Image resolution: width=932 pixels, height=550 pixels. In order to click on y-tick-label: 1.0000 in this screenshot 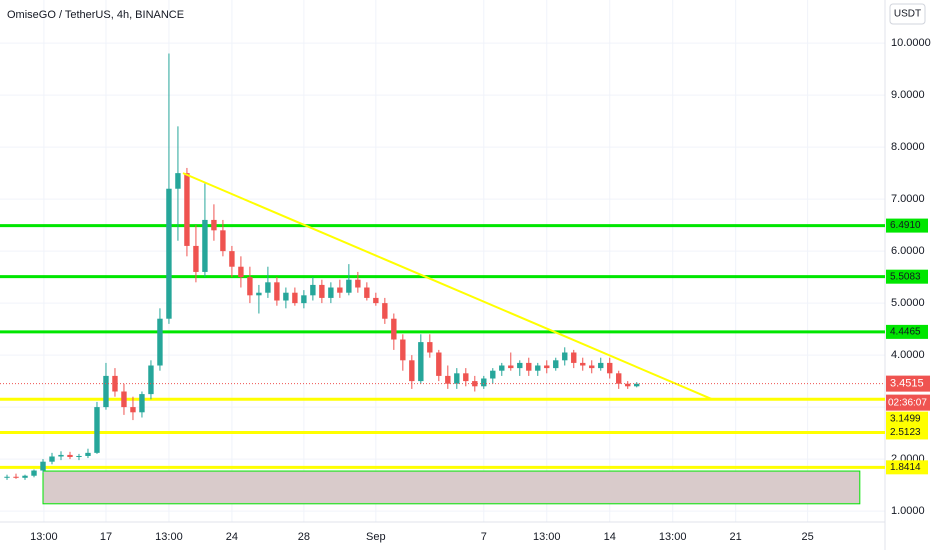, I will do `click(908, 511)`.